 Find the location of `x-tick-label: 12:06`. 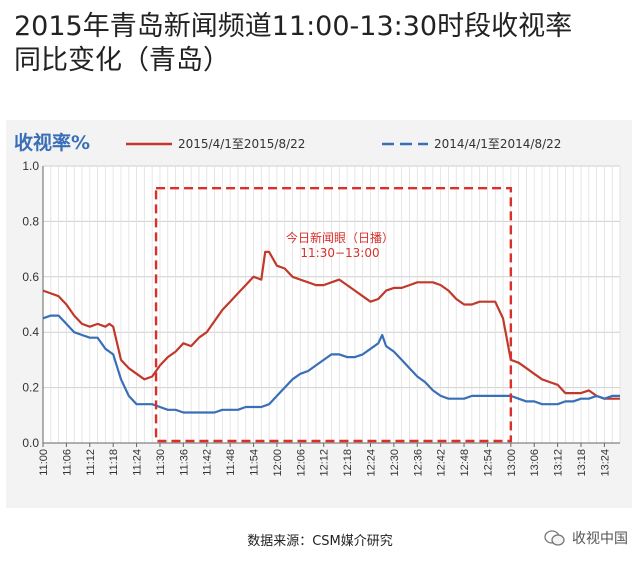

x-tick-label: 12:06 is located at coordinates (301, 463).